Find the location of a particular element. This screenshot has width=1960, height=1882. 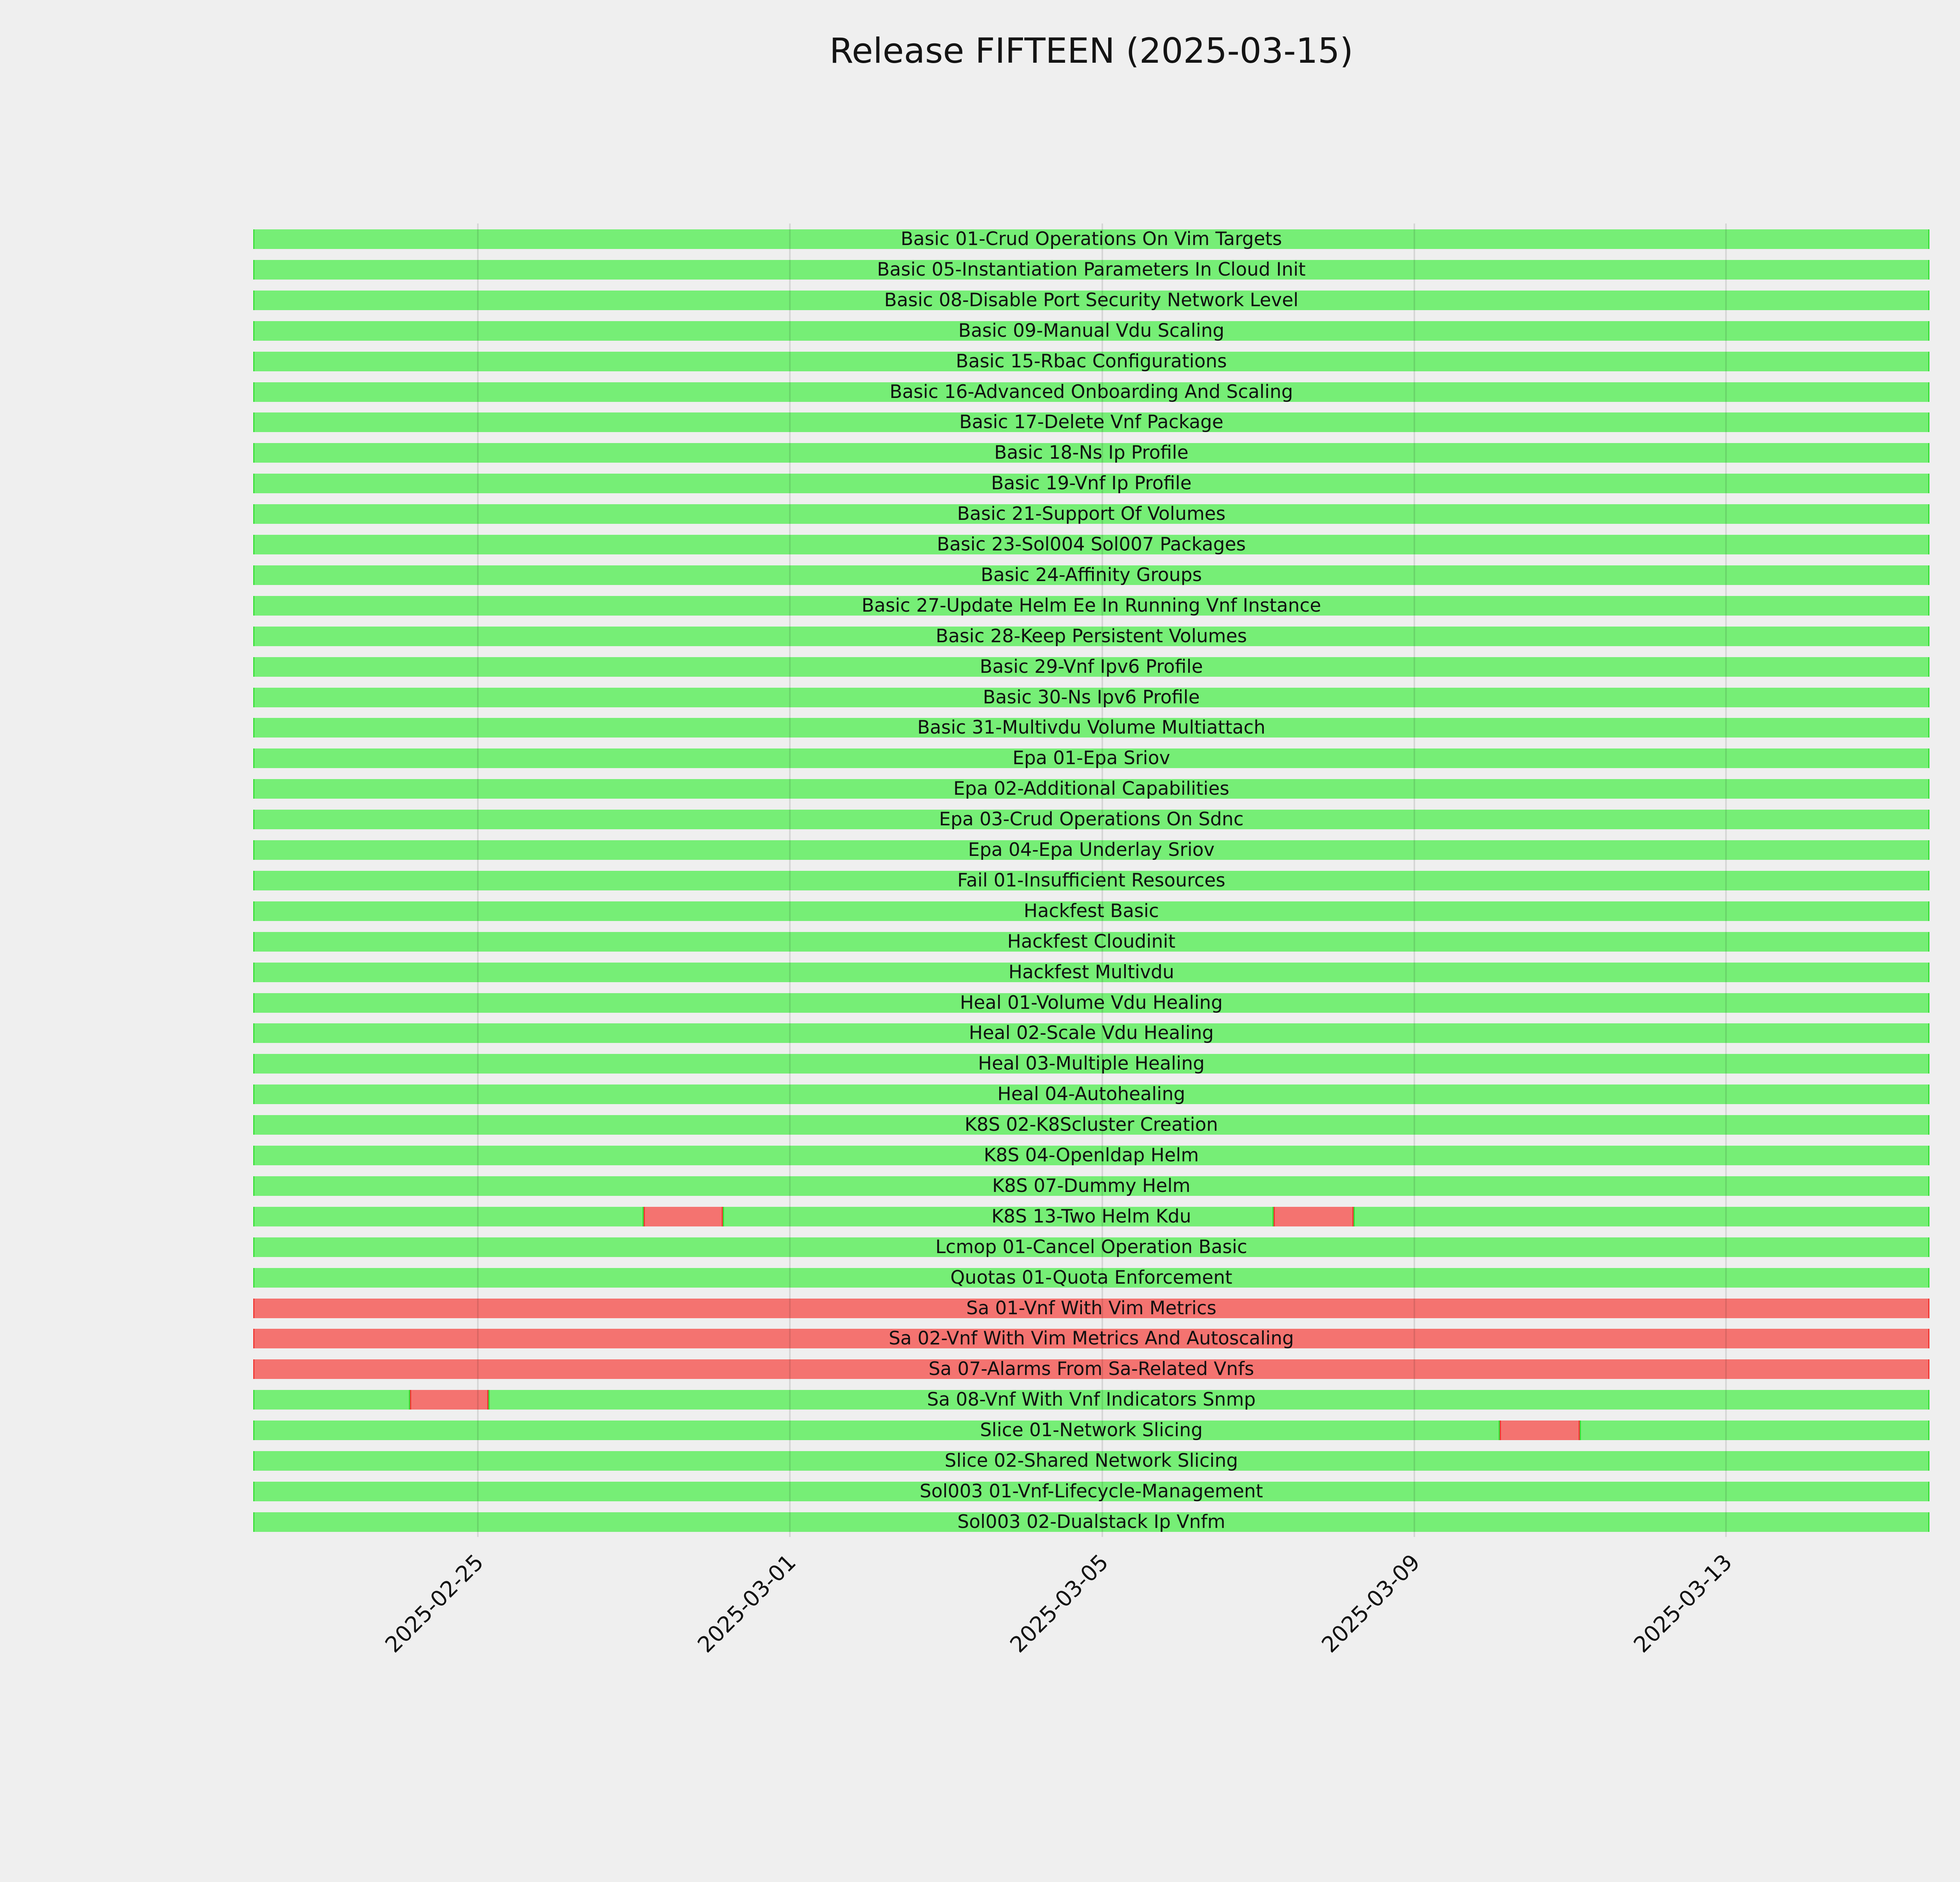

gantt-row: Sol003 01-Vnf-Lifecycle-Management is located at coordinates (1091, 1491).